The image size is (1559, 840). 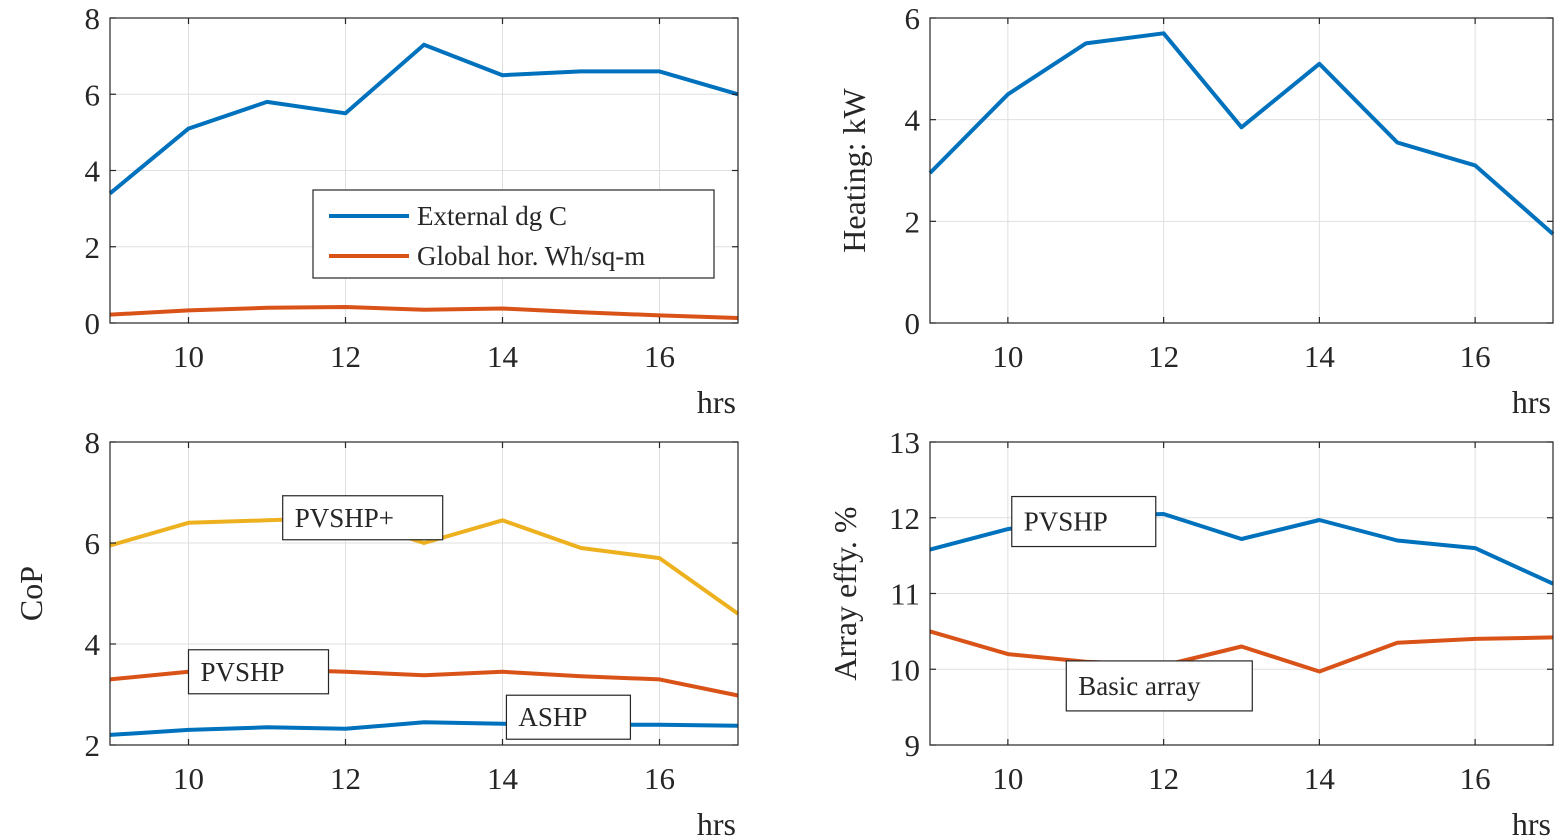 What do you see at coordinates (913, 745) in the screenshot?
I see `y-tick-label: 9` at bounding box center [913, 745].